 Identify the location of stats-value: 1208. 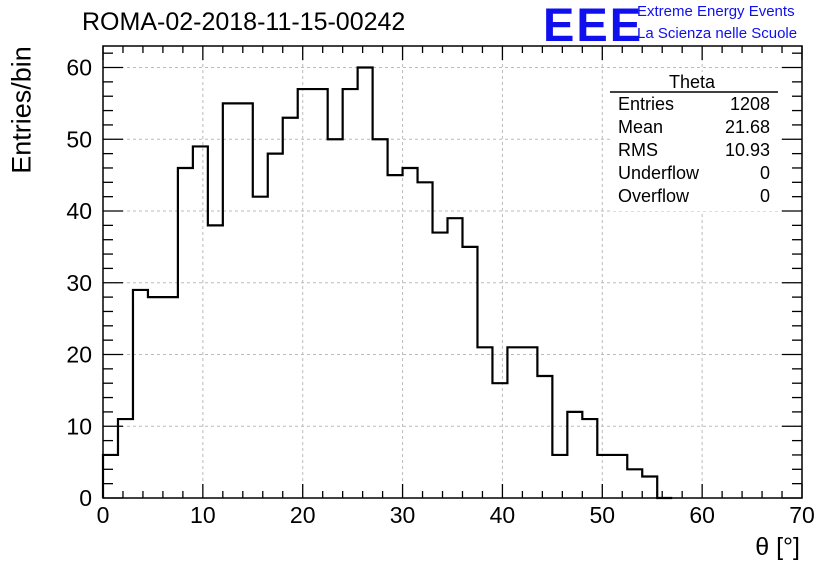
(750, 104).